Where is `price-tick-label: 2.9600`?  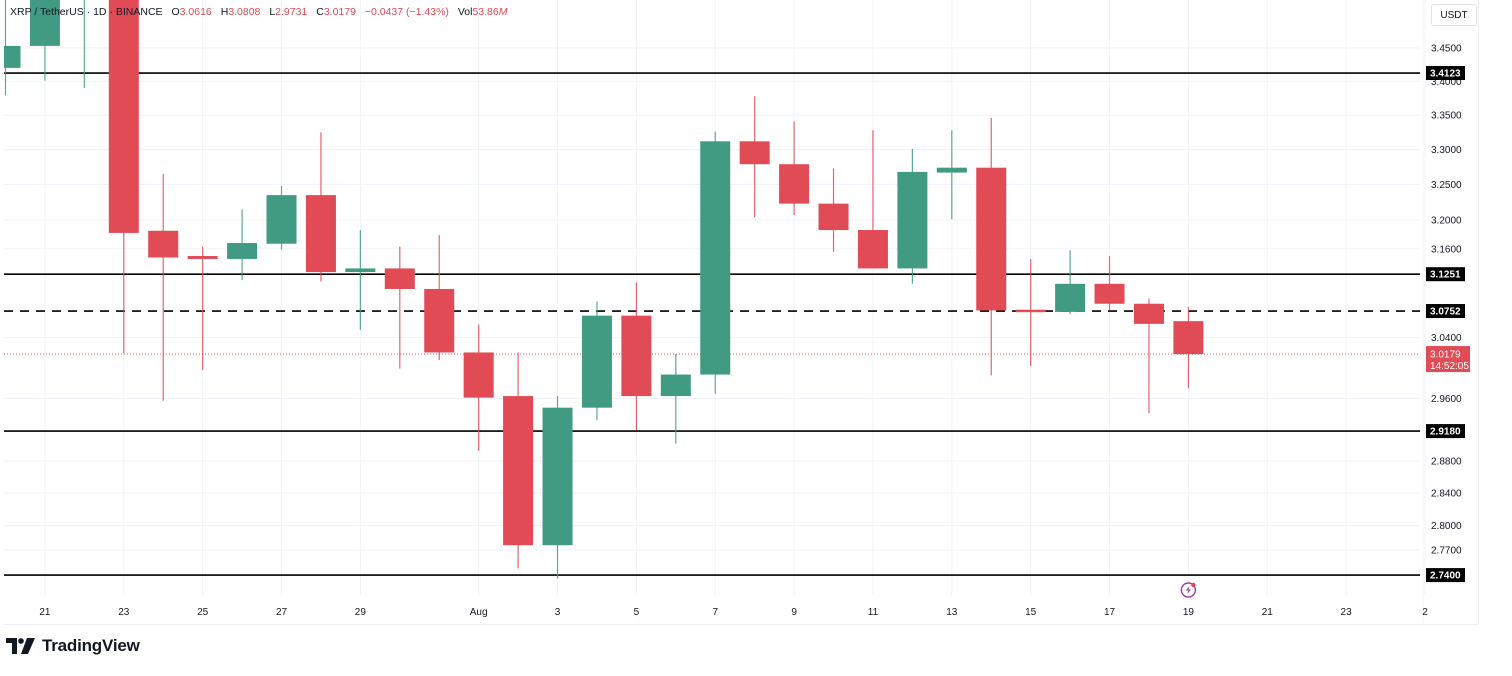 price-tick-label: 2.9600 is located at coordinates (1446, 399).